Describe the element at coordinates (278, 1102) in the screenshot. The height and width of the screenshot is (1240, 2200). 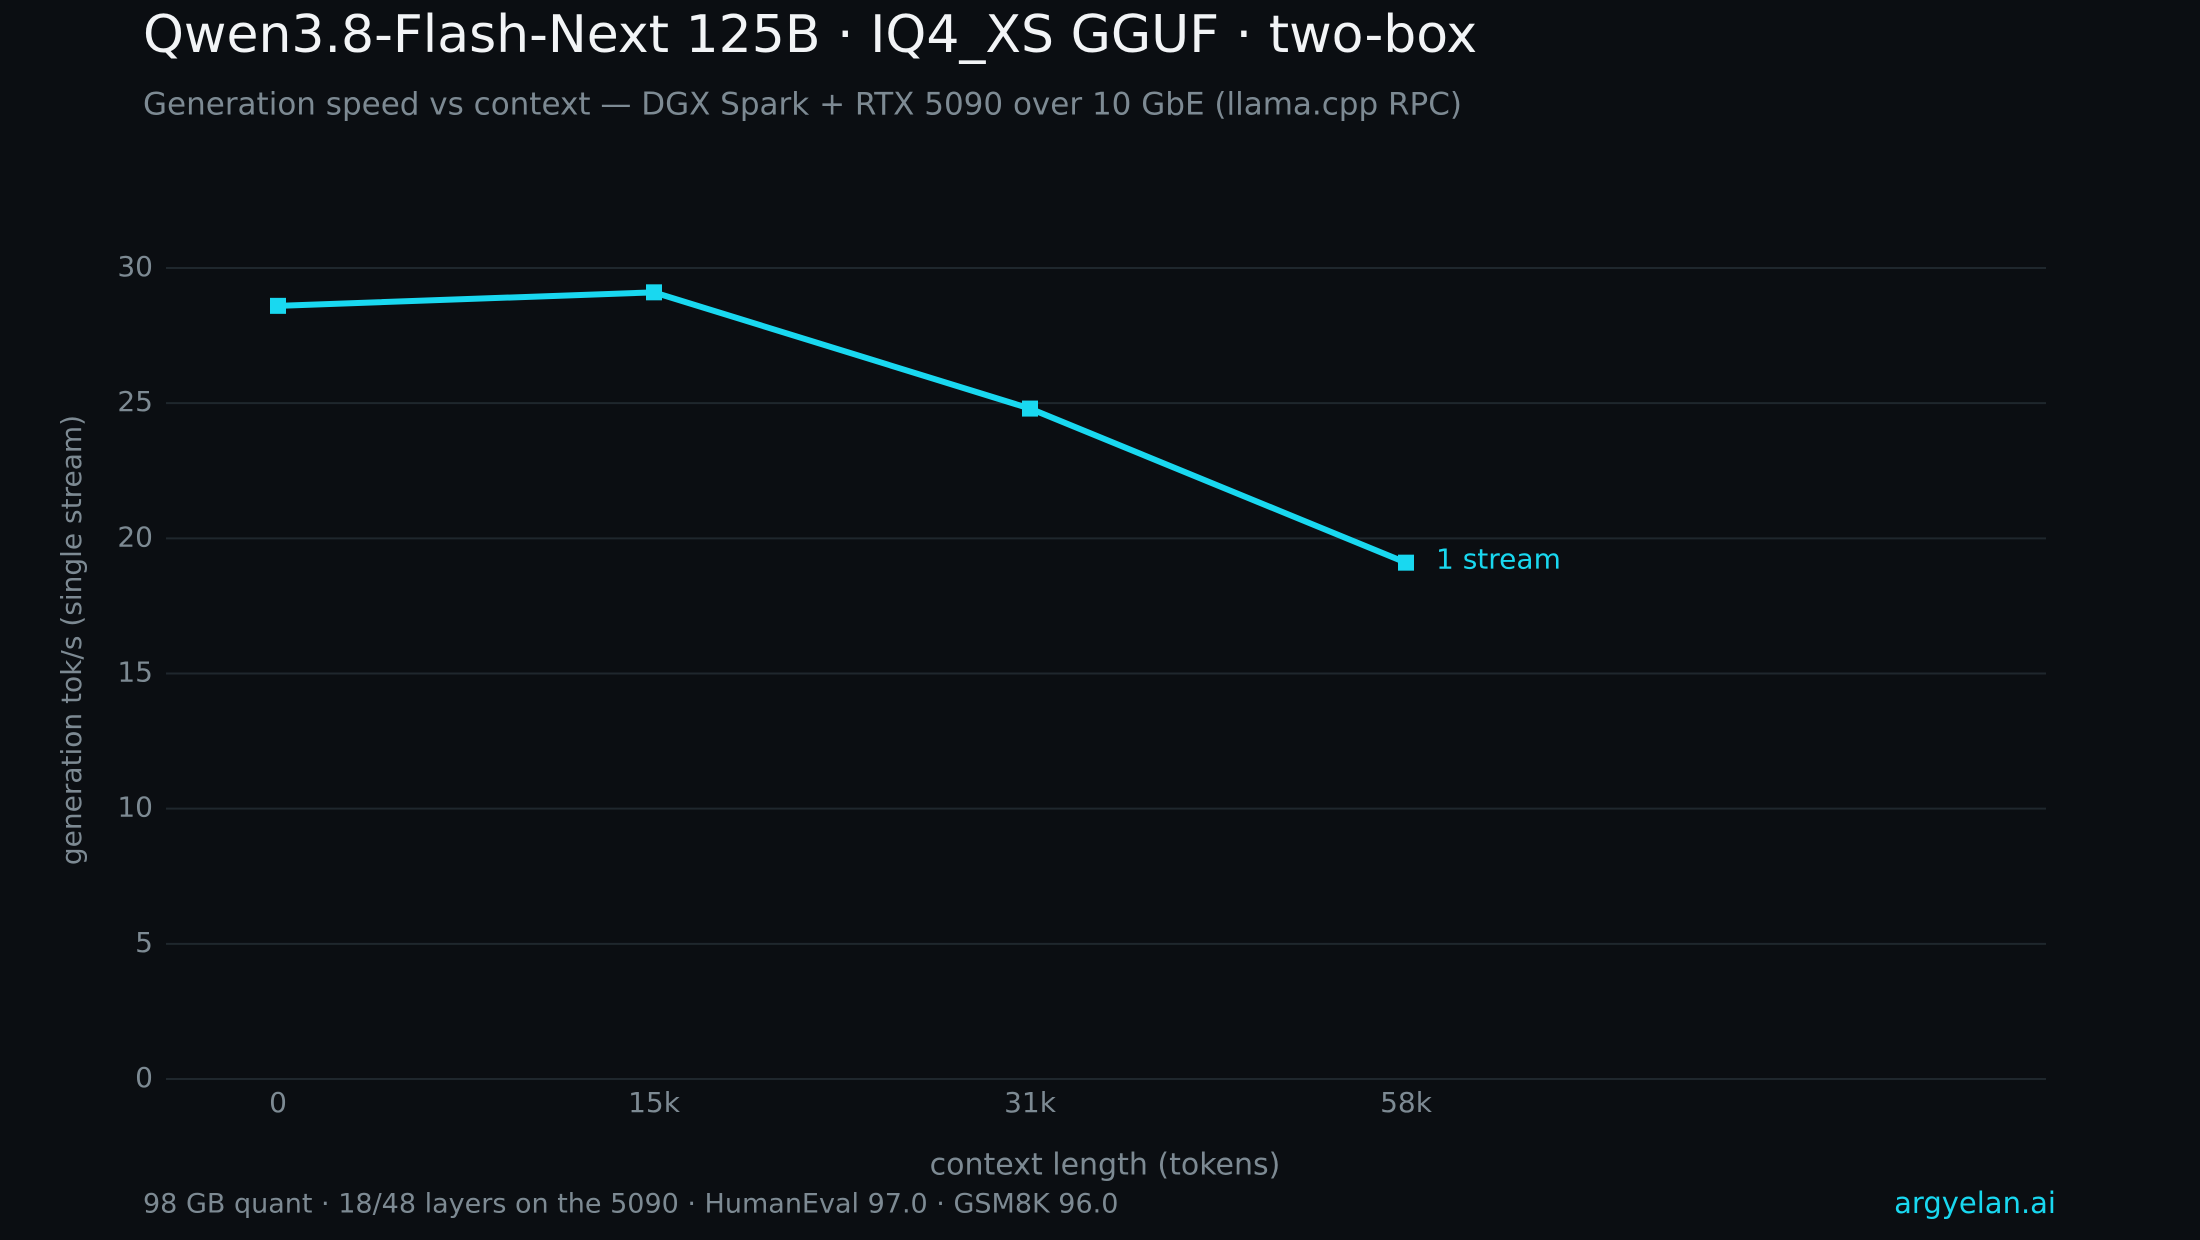
I see `x-tick-label: 0` at that location.